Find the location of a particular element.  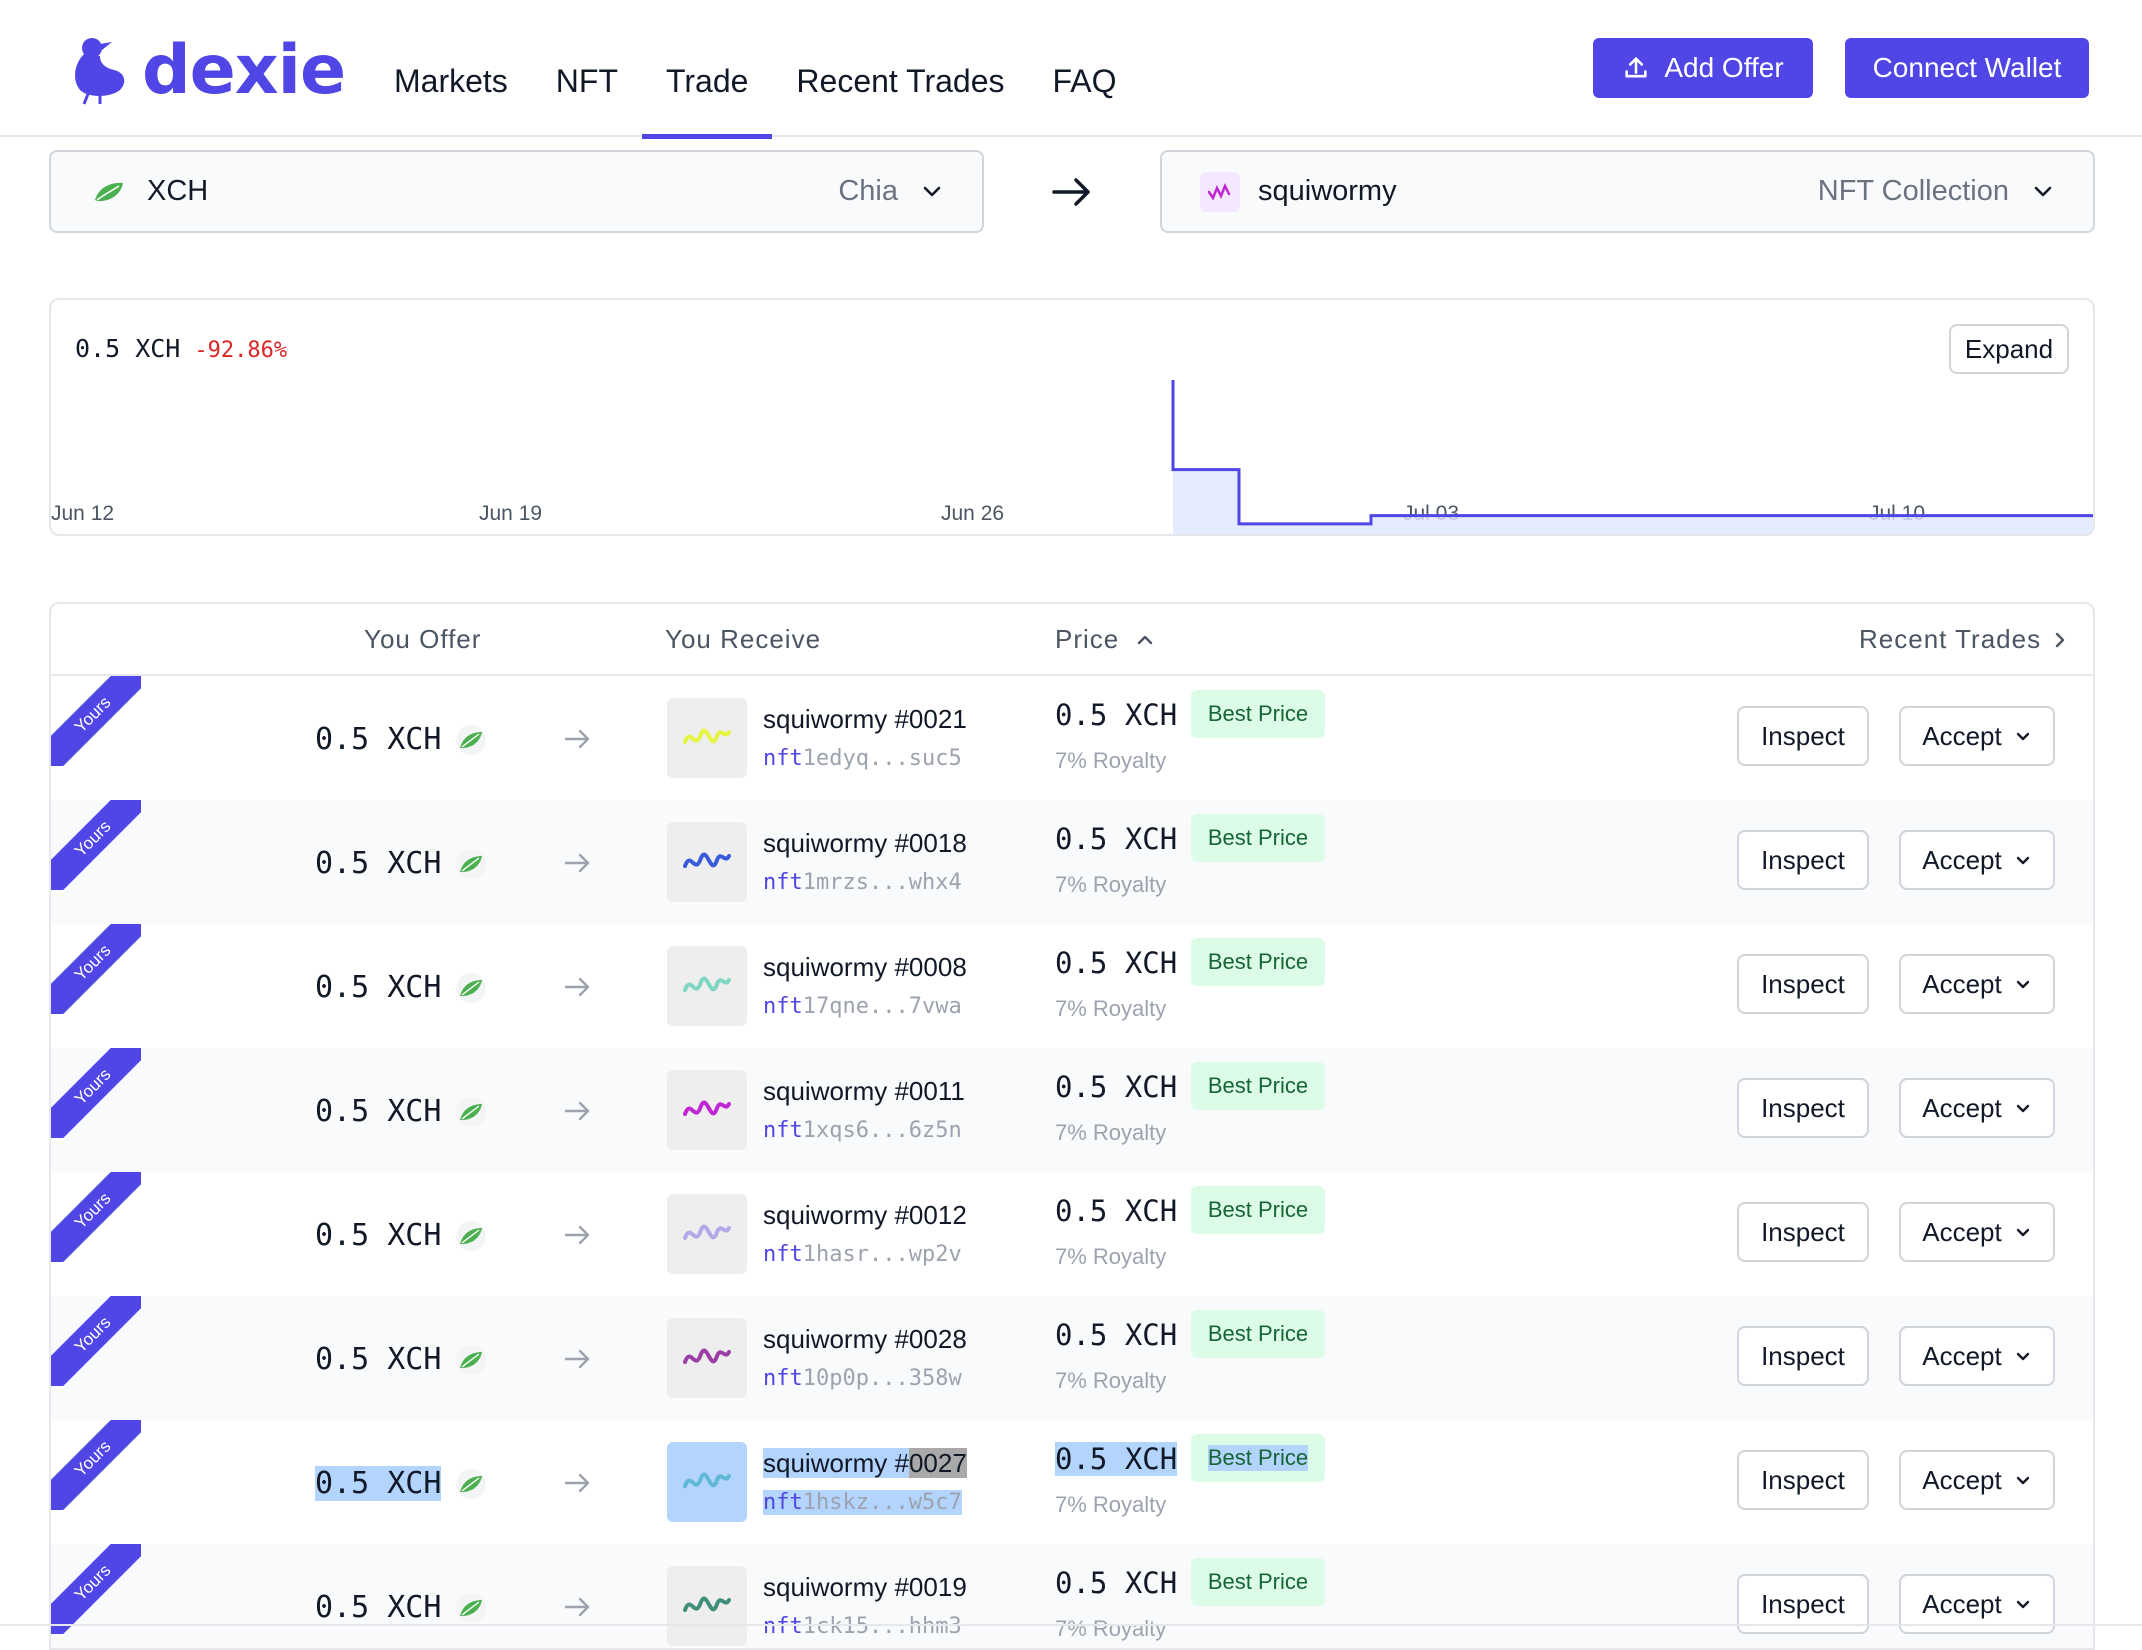

header-you-receive: You Receive is located at coordinates (743, 639).